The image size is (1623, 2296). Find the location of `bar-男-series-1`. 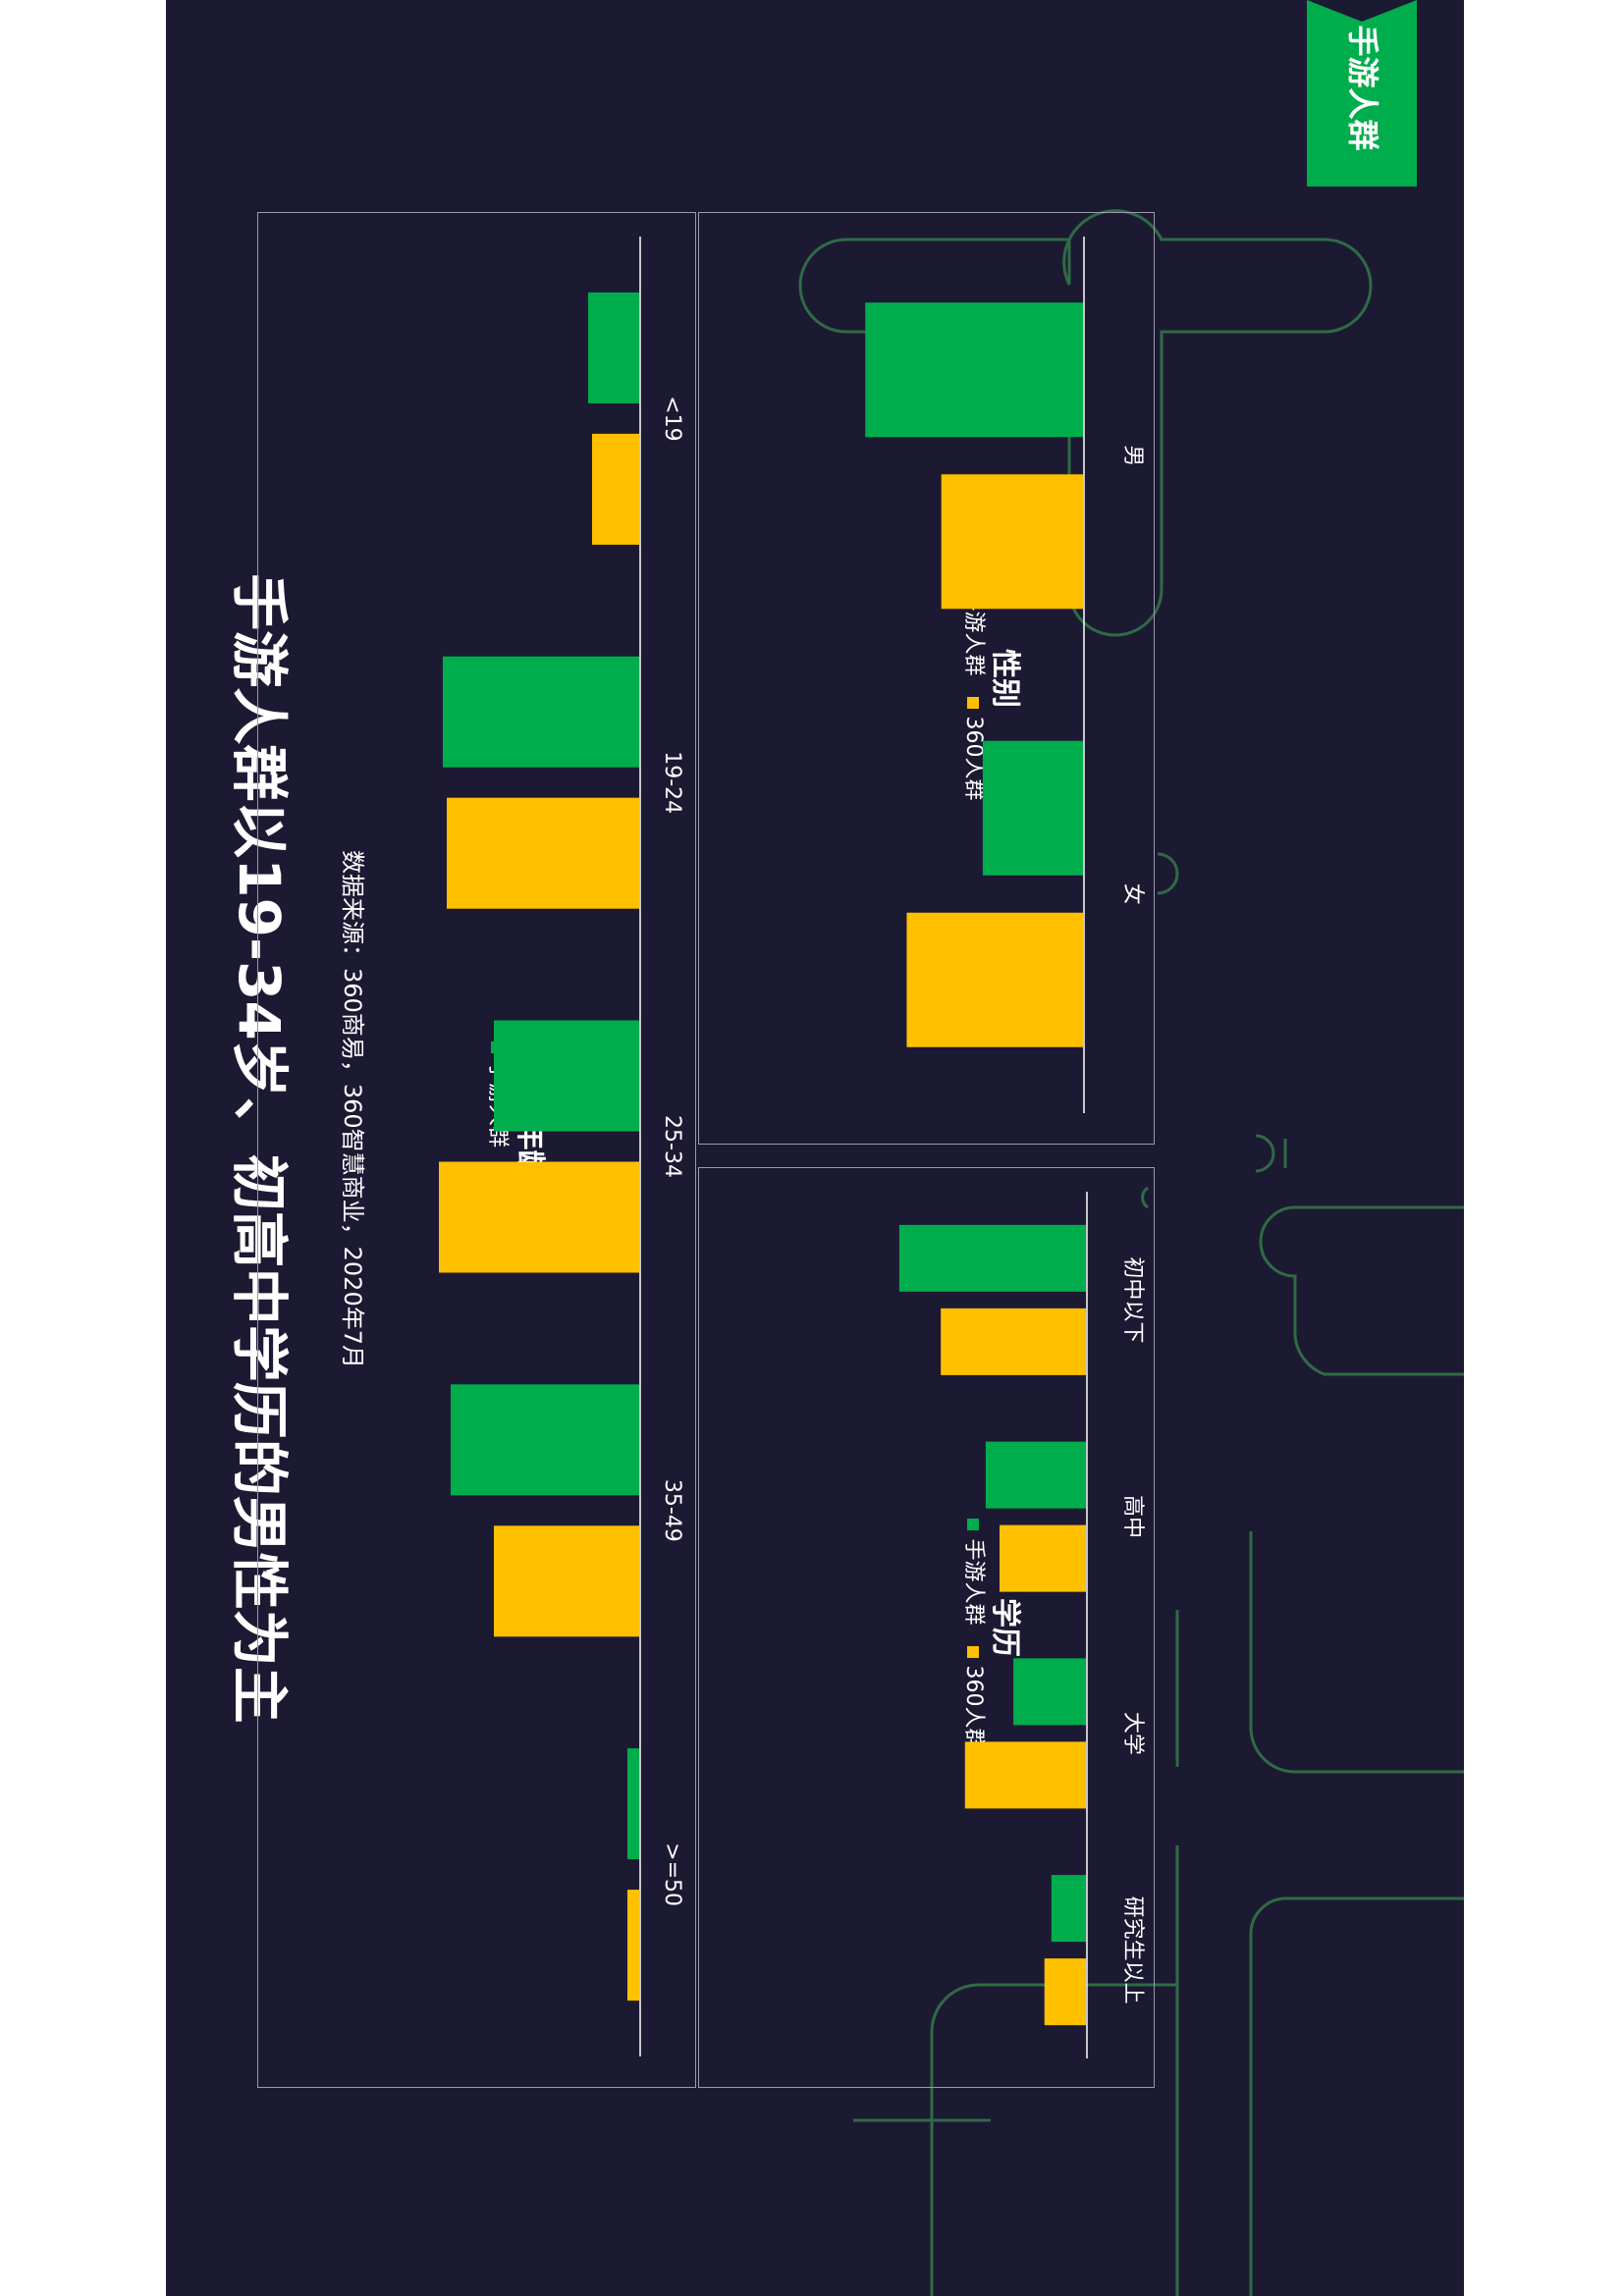

bar-男-series-1 is located at coordinates (974, 370).